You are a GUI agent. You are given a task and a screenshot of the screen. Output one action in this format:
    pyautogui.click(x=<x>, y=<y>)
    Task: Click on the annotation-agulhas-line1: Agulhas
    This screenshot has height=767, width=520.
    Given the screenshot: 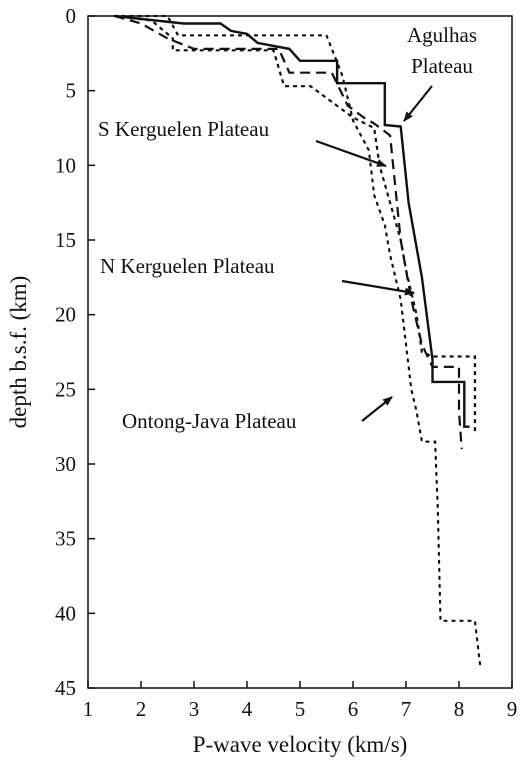 What is the action you would take?
    pyautogui.click(x=442, y=35)
    